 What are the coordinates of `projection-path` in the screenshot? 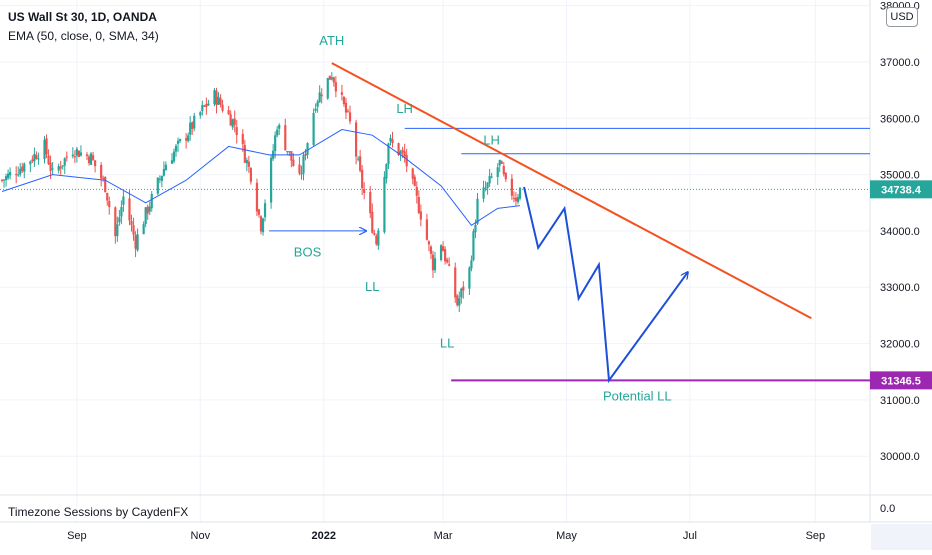 It's located at (605, 285).